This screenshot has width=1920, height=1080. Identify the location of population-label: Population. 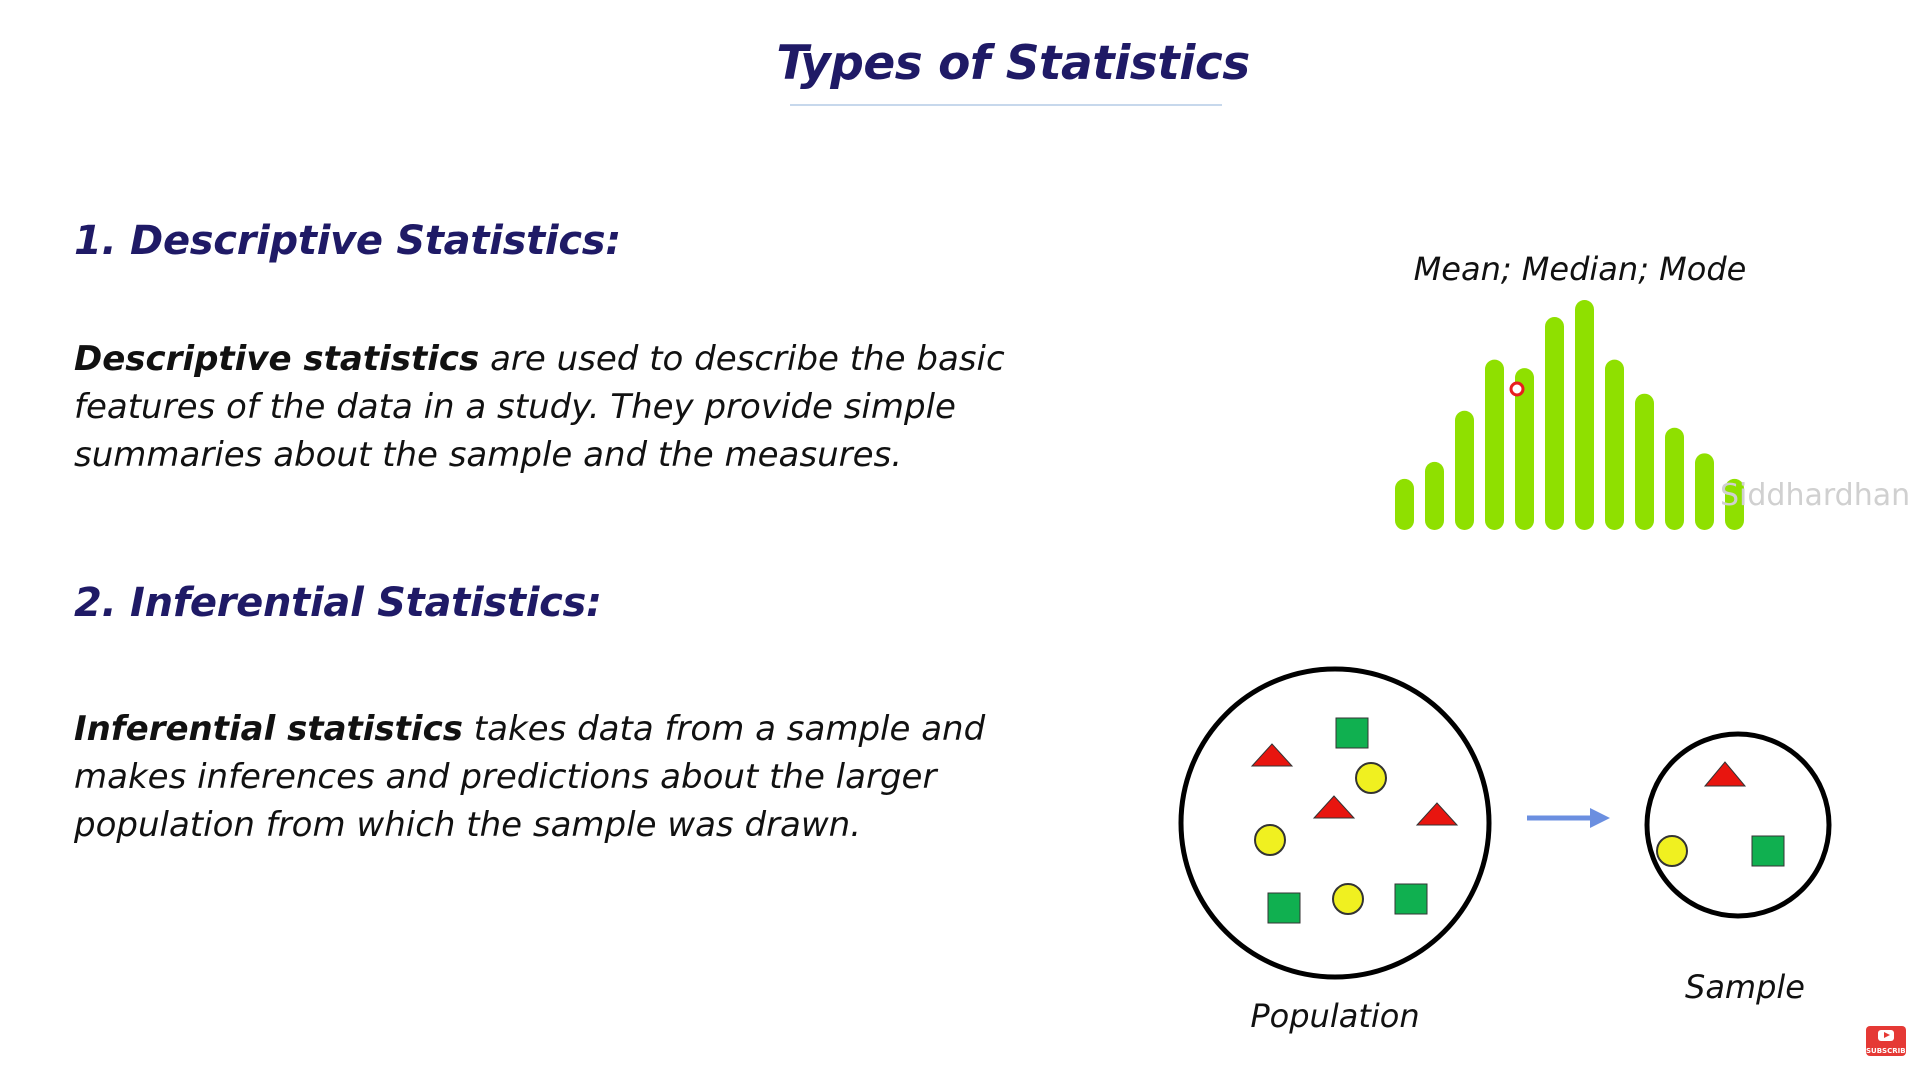
(1335, 1016).